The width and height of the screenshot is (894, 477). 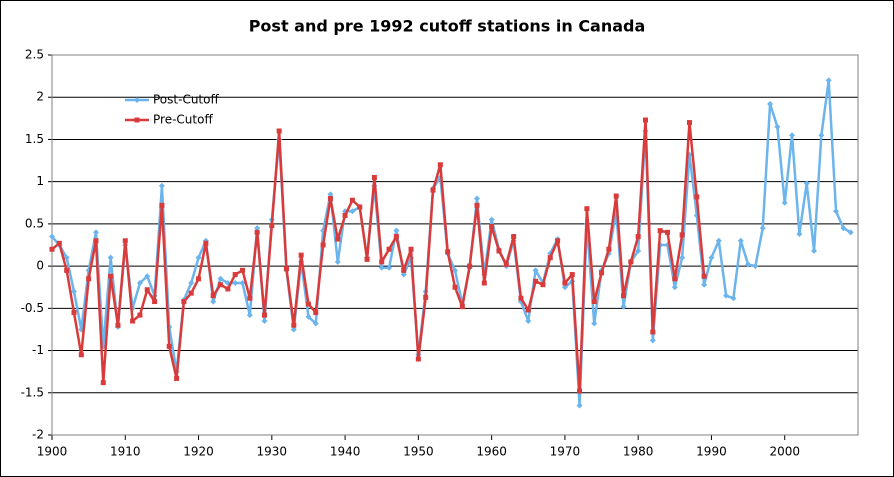 I want to click on x-tick-label: 1950, so click(x=418, y=452).